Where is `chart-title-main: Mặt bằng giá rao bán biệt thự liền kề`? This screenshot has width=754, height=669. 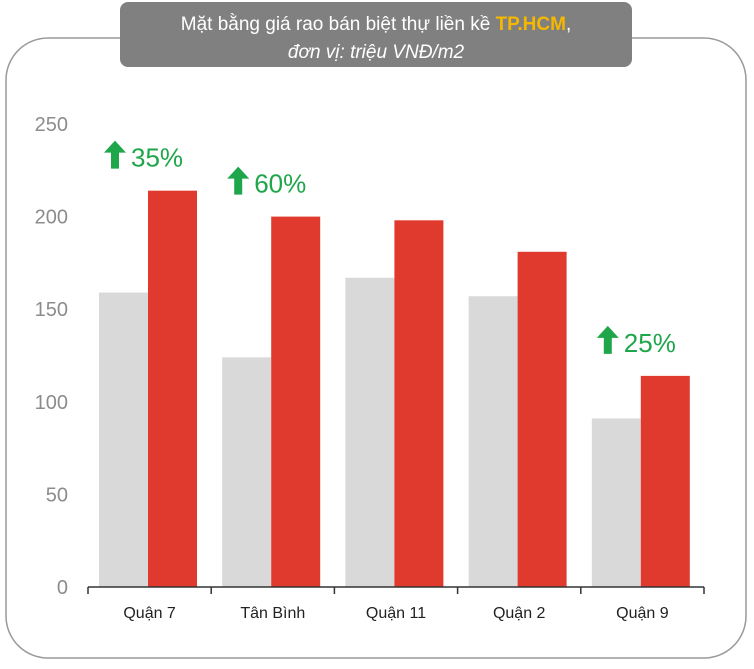 chart-title-main: Mặt bằng giá rao bán biệt thự liền kề is located at coordinates (338, 24).